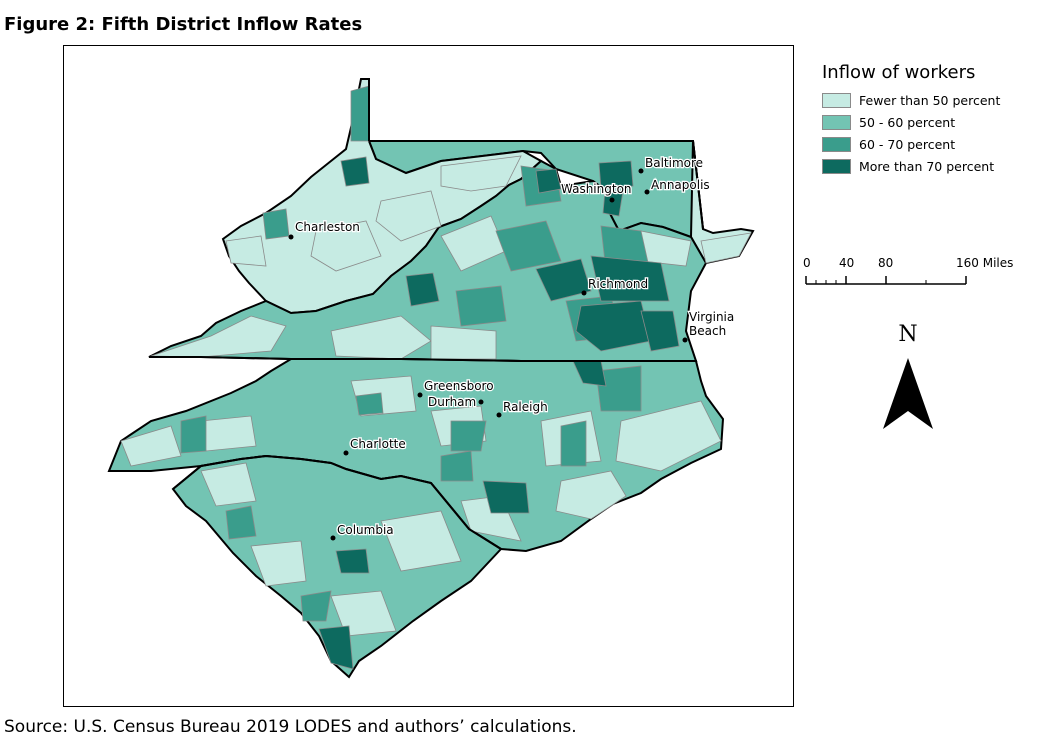  I want to click on scale-bar: 0 40 80 160 Miles, so click(915, 276).